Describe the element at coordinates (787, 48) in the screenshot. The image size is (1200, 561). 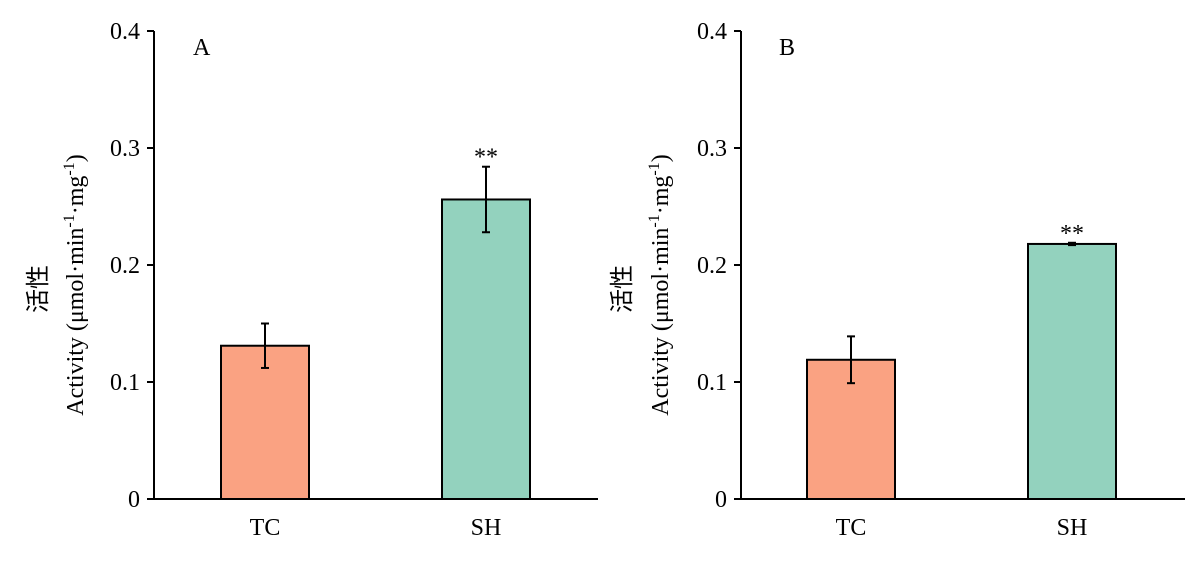
I see `panel-label: B` at that location.